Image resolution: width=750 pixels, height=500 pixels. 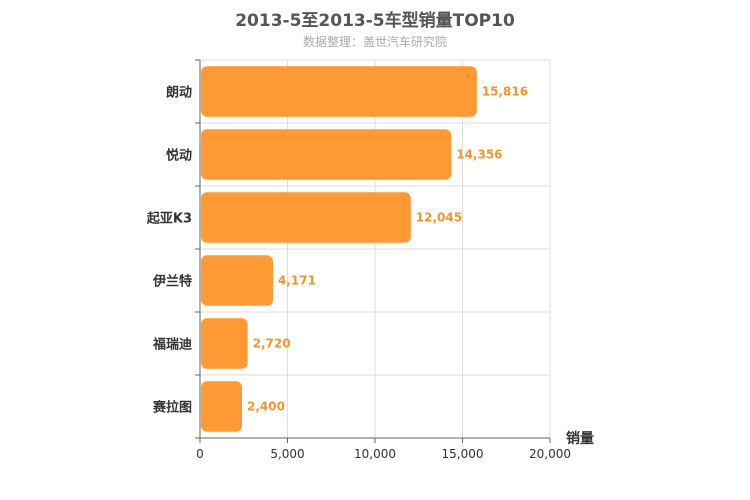 I want to click on data-label: 12,045, so click(x=439, y=218).